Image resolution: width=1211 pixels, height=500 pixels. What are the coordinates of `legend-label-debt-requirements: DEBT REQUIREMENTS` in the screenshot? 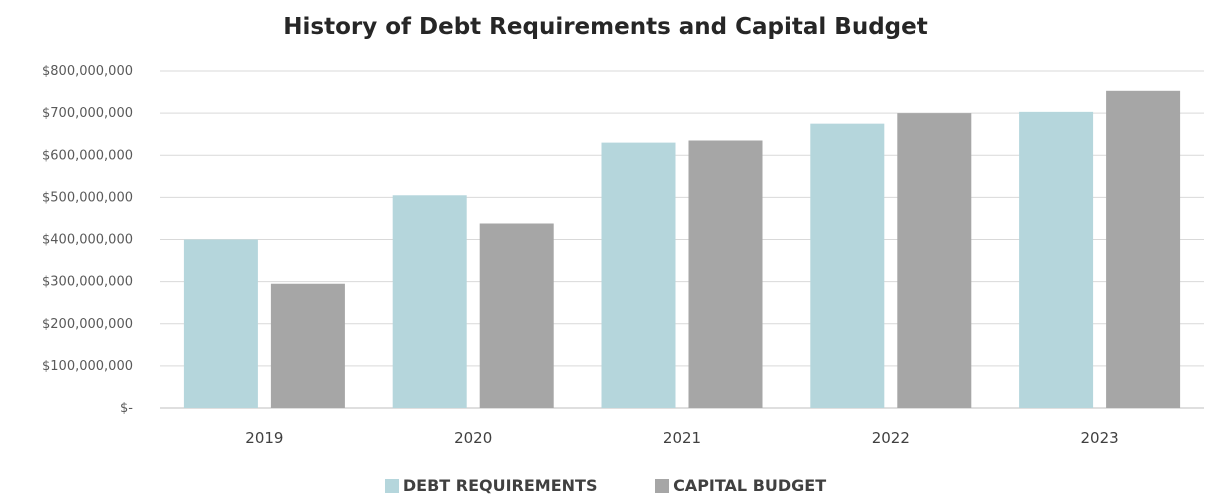 It's located at (500, 485).